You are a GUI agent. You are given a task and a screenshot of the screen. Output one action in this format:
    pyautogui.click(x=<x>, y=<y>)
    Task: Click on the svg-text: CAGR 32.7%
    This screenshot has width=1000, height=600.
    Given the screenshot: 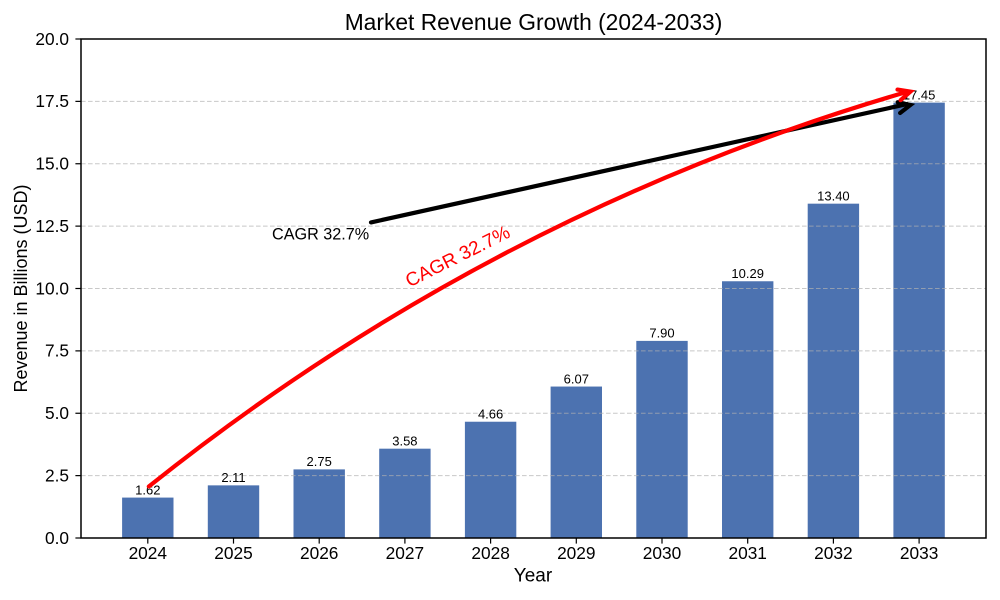 What is the action you would take?
    pyautogui.click(x=320, y=235)
    